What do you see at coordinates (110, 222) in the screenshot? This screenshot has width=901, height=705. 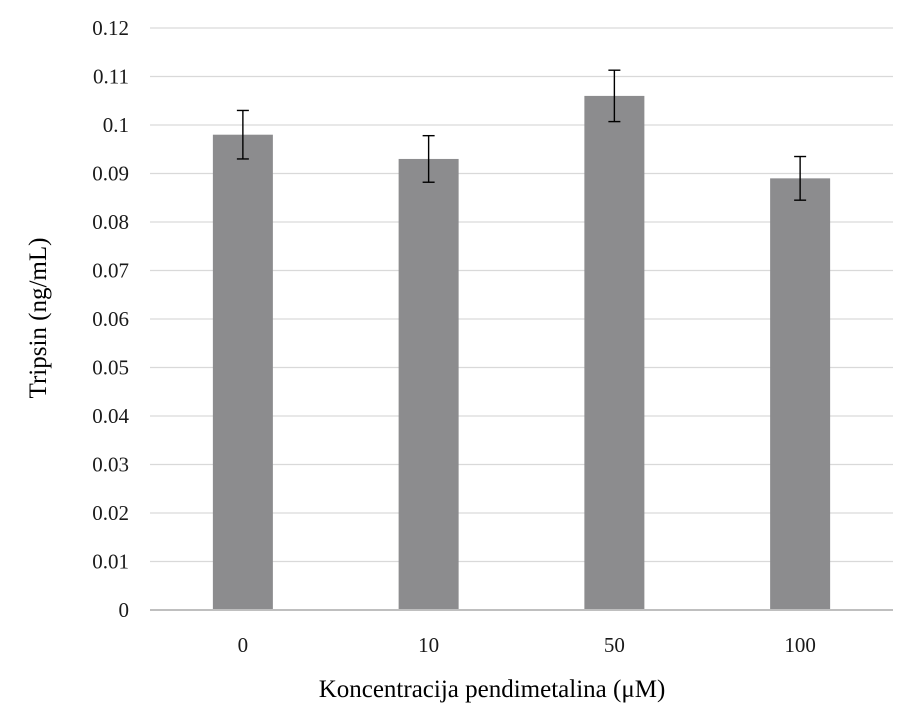 I see `y-tick-label: 0.08` at bounding box center [110, 222].